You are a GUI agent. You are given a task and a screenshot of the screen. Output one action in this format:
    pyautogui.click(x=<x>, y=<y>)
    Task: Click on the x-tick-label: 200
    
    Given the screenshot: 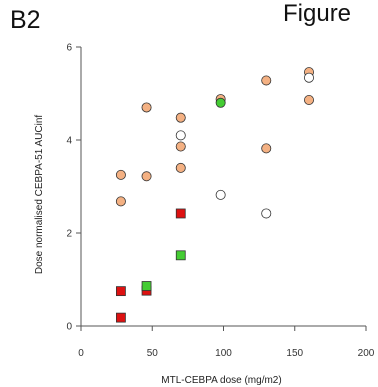 What is the action you would take?
    pyautogui.click(x=366, y=353)
    